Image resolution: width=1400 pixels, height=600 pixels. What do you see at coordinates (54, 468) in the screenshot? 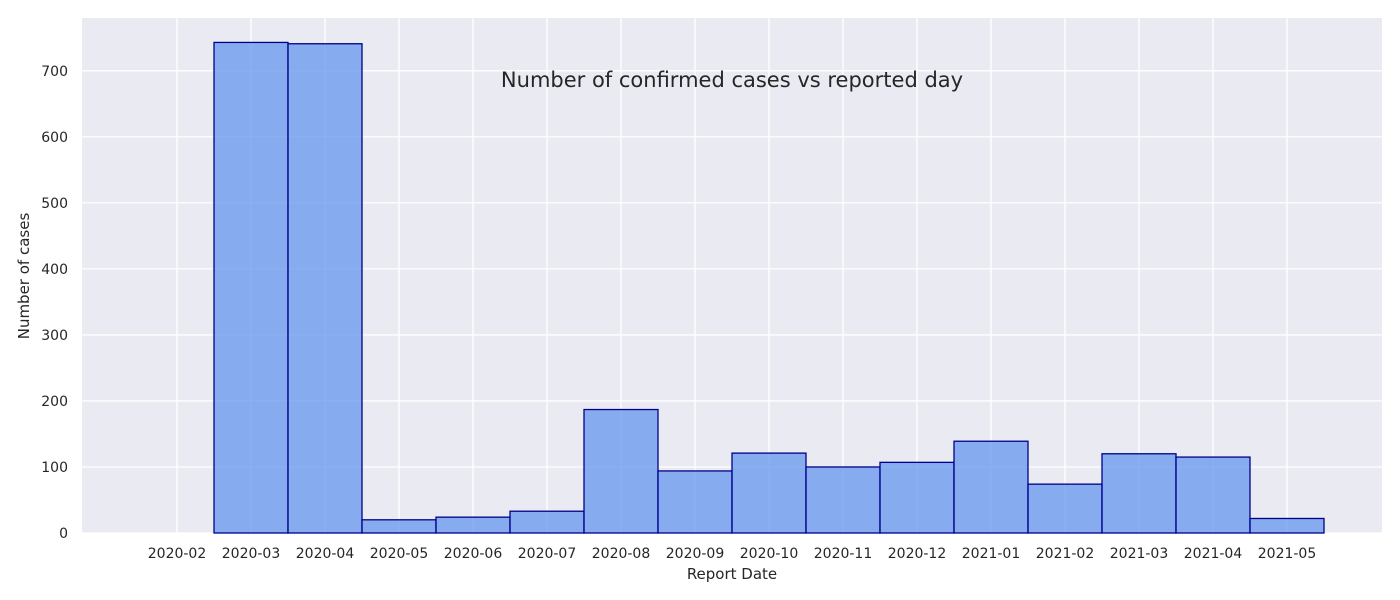
I see `y-tick-label: 100` at bounding box center [54, 468].